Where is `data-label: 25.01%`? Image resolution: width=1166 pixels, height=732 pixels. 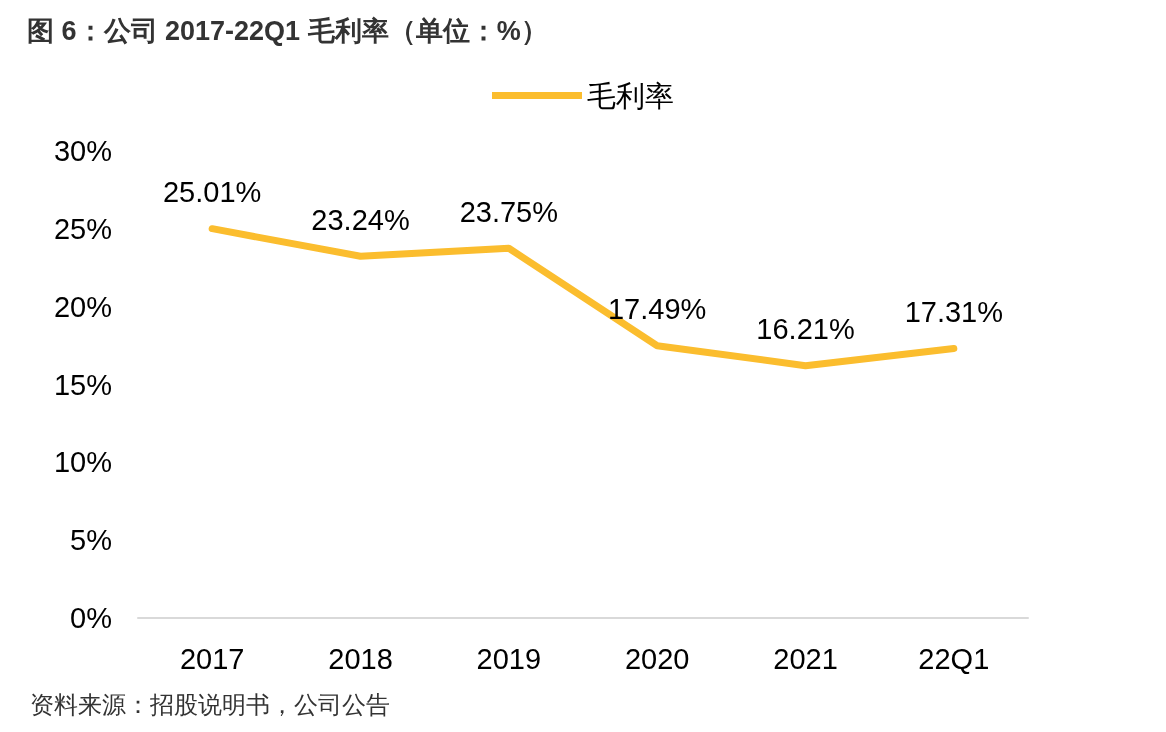
data-label: 25.01% is located at coordinates (212, 192).